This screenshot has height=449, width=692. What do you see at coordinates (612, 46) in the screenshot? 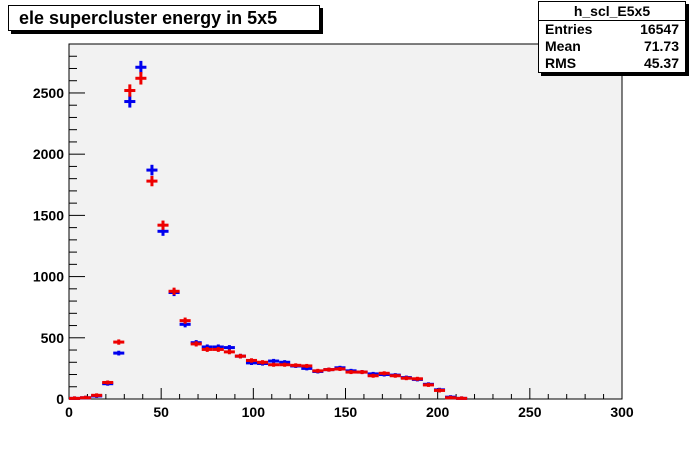
I see `stats-row-mean: Mean 71.73` at bounding box center [612, 46].